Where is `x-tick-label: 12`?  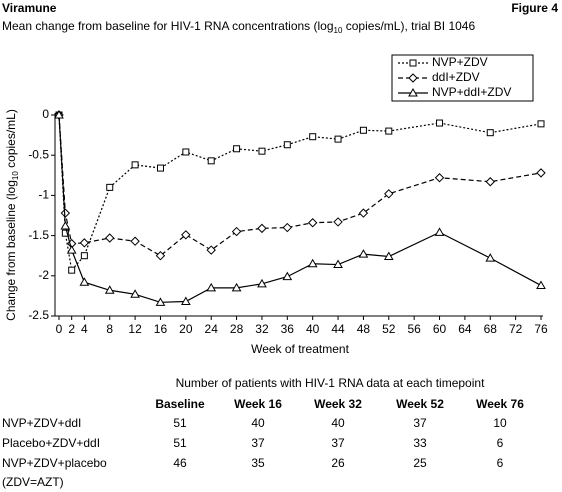
x-tick-label: 12 is located at coordinates (135, 329).